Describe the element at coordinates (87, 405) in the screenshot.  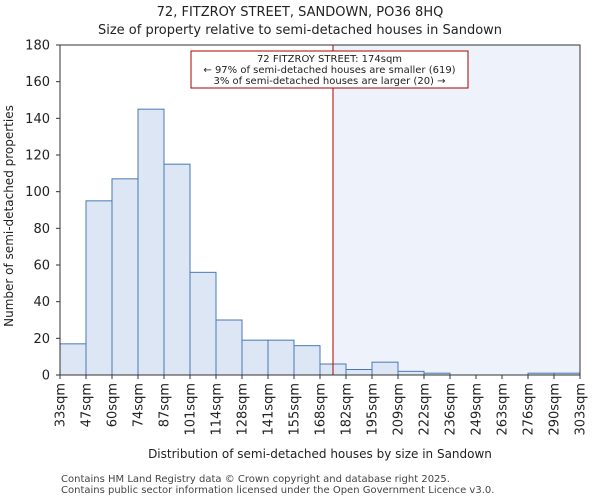
I see `x-tick-label: 47sqm` at that location.